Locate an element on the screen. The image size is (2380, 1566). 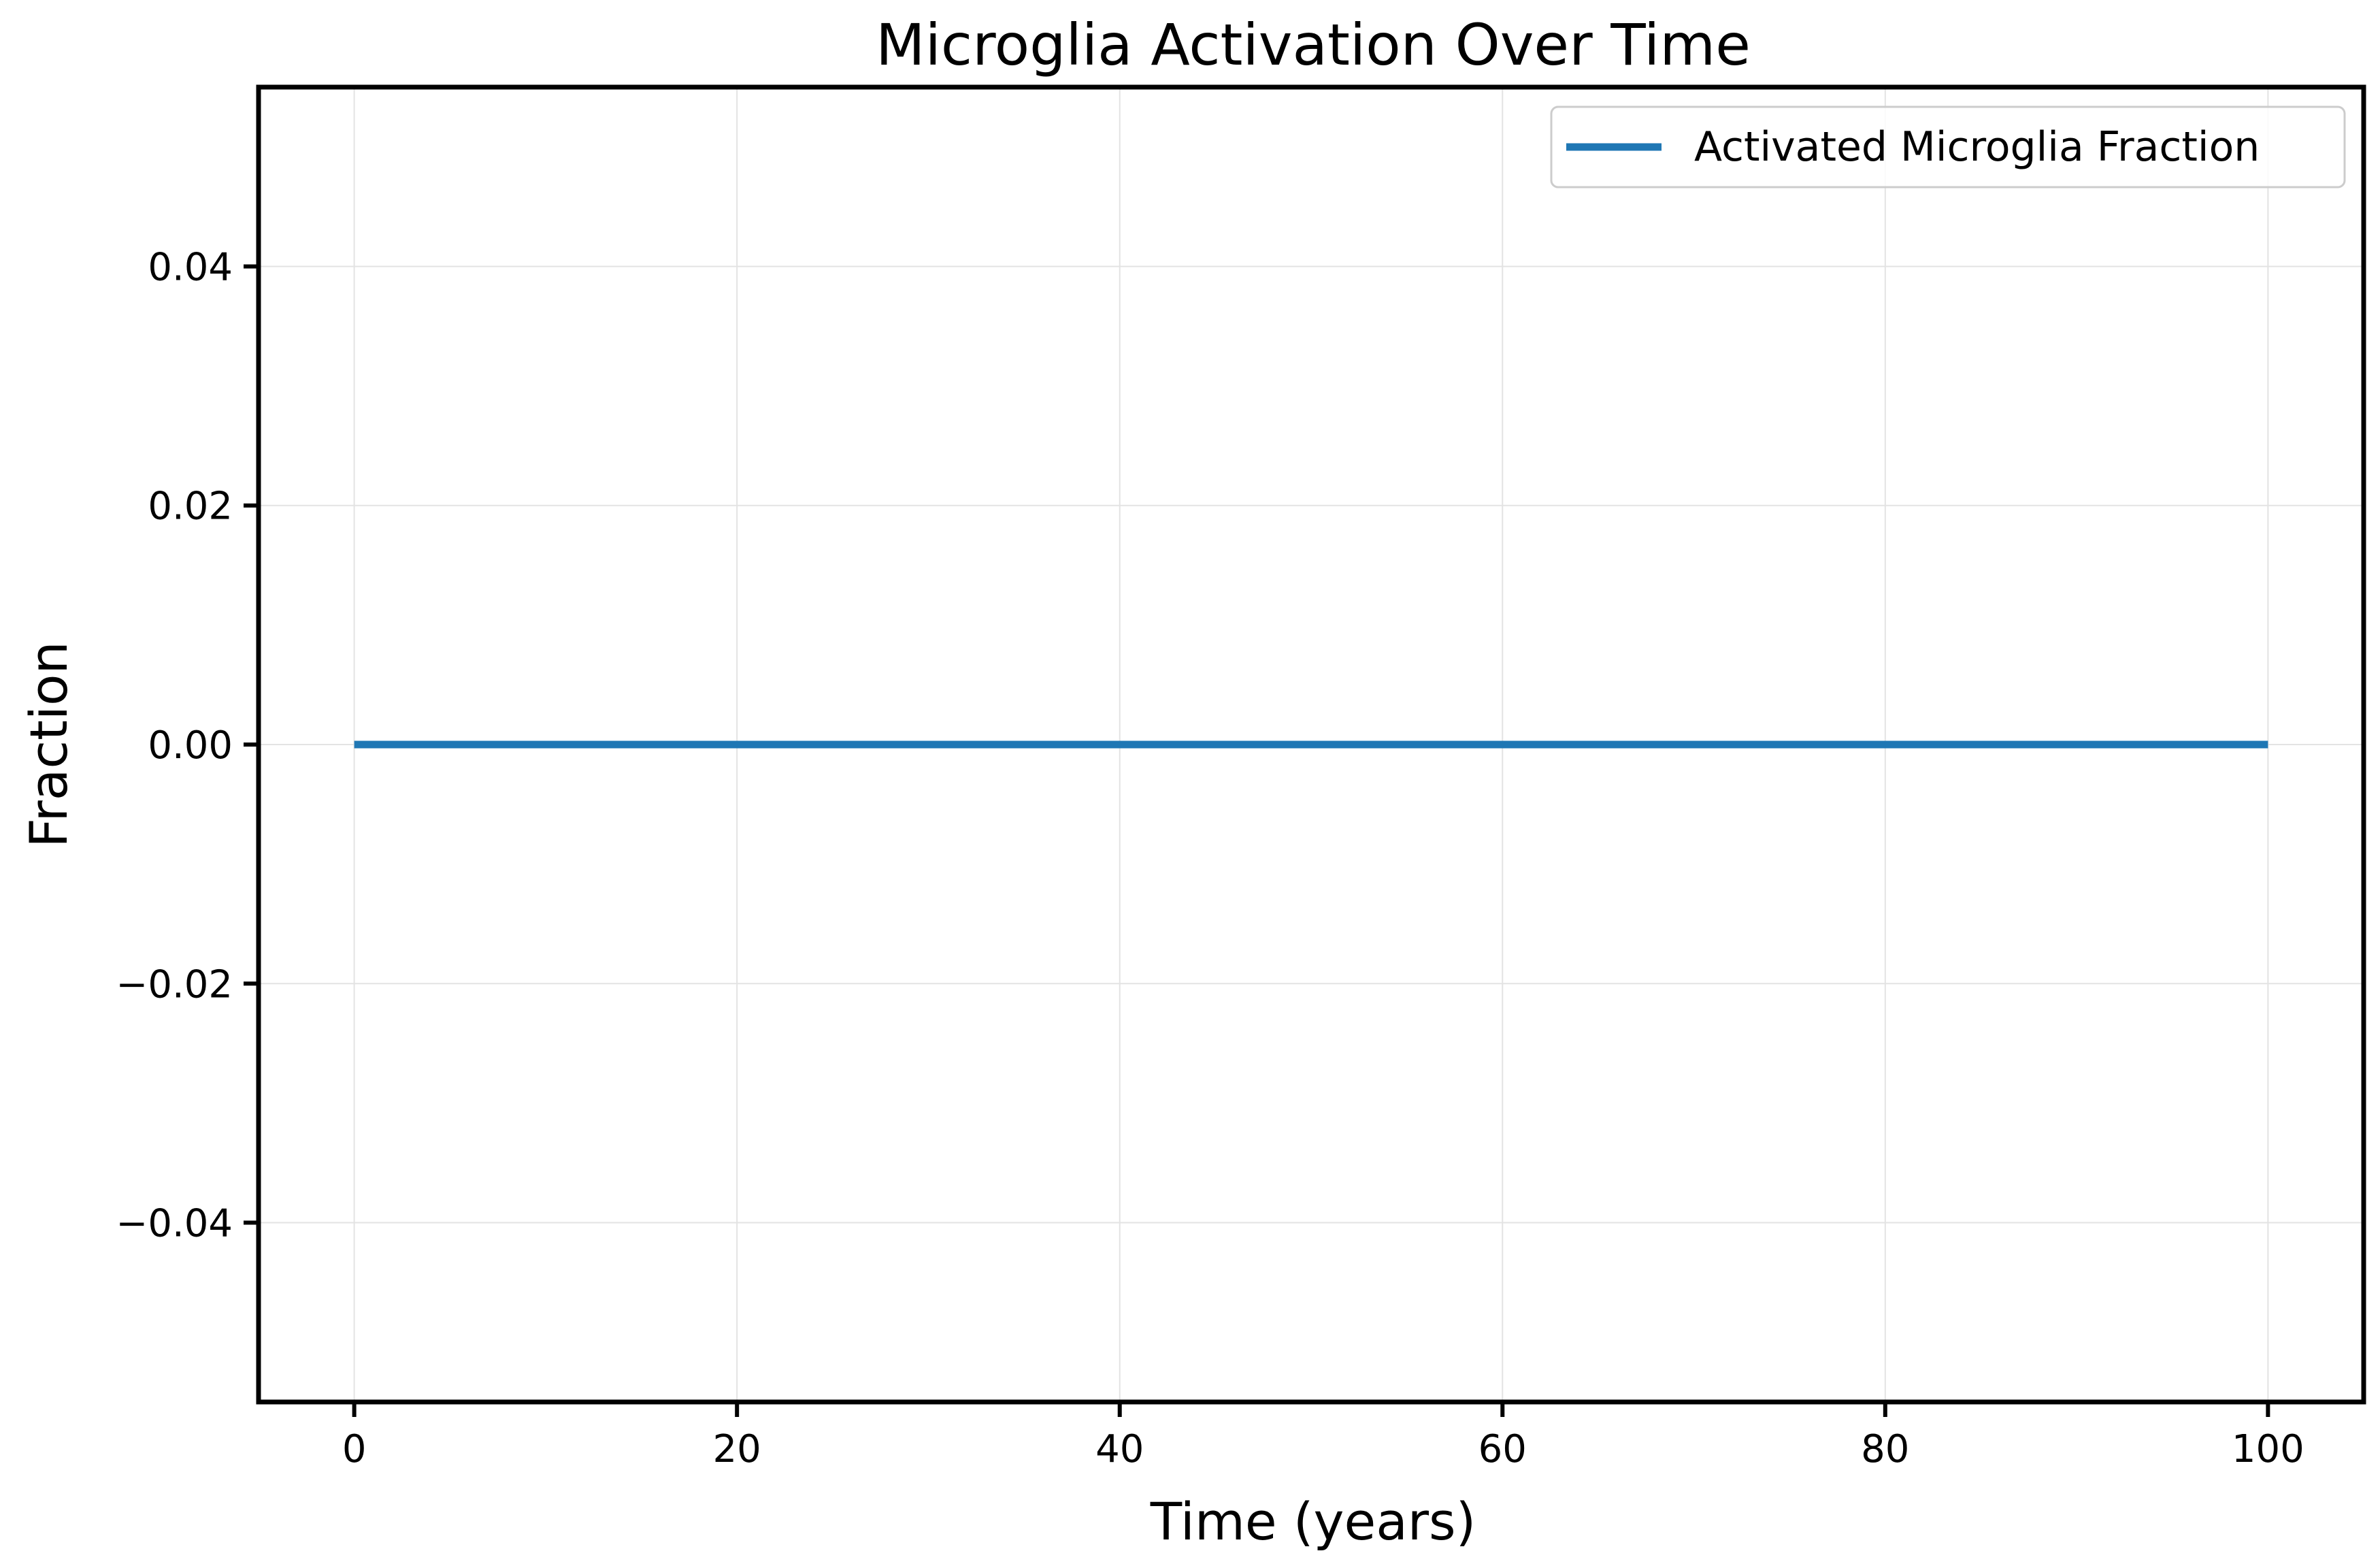
x-tick-label: 60 is located at coordinates (1502, 1449).